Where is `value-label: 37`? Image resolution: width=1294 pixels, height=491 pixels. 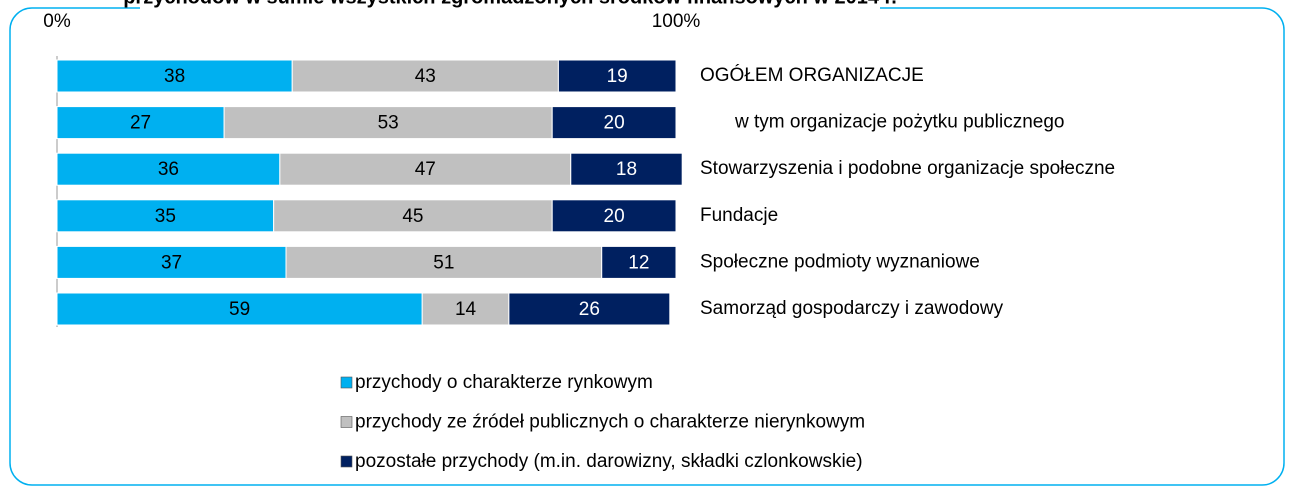
value-label: 37 is located at coordinates (171, 262).